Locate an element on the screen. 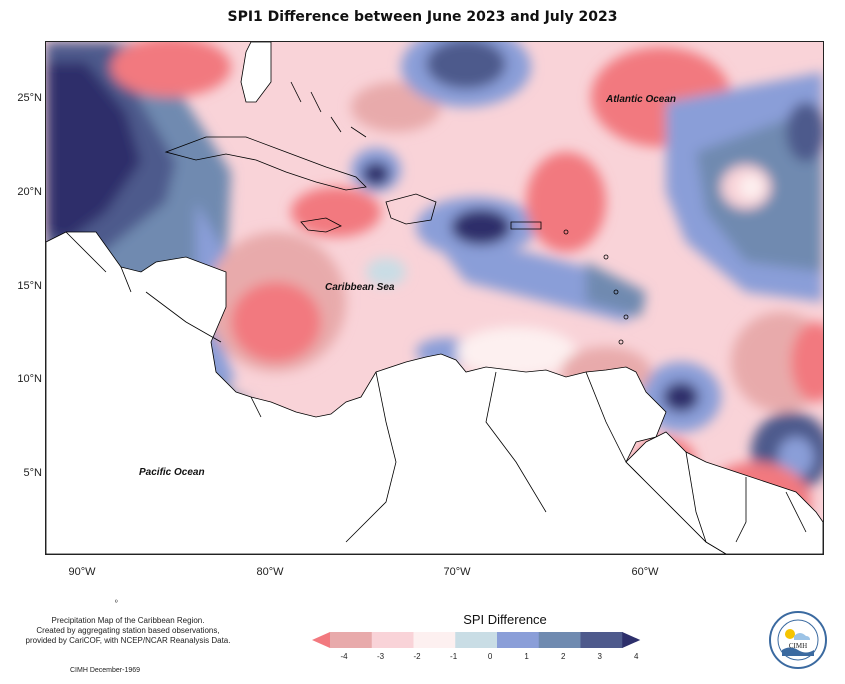 The width and height of the screenshot is (845, 684). place-atlantic-ocean: Atlantic Ocean is located at coordinates (641, 99).